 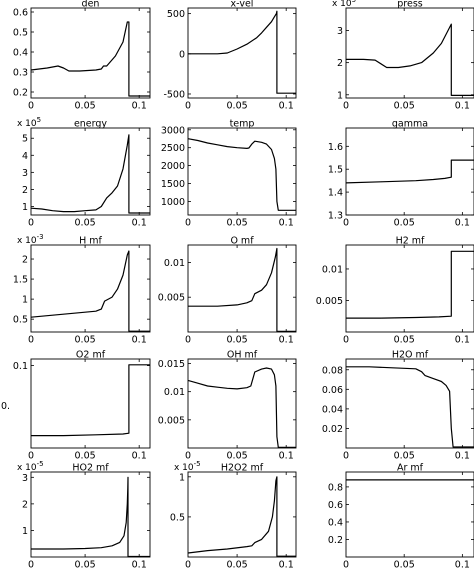 I want to click on ytick-label: 0.1, so click(x=20, y=366).